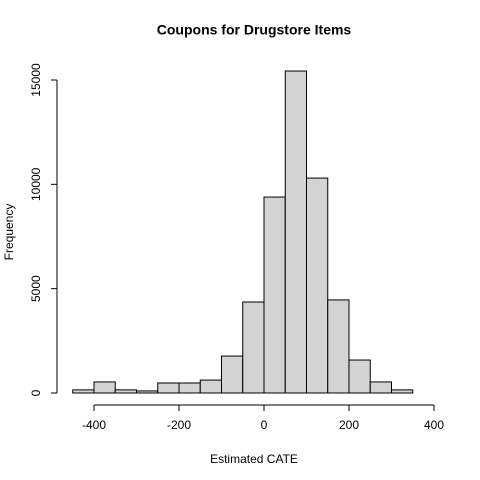  Describe the element at coordinates (254, 459) in the screenshot. I see `x-axis-label: Estimated CATE` at that location.